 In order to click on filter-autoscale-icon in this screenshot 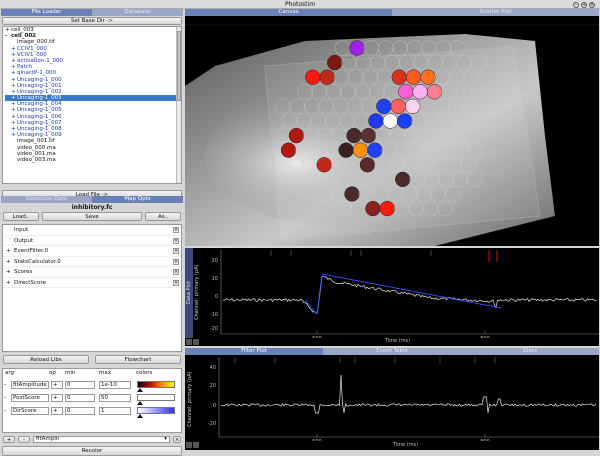, I will do `click(189, 445)`.